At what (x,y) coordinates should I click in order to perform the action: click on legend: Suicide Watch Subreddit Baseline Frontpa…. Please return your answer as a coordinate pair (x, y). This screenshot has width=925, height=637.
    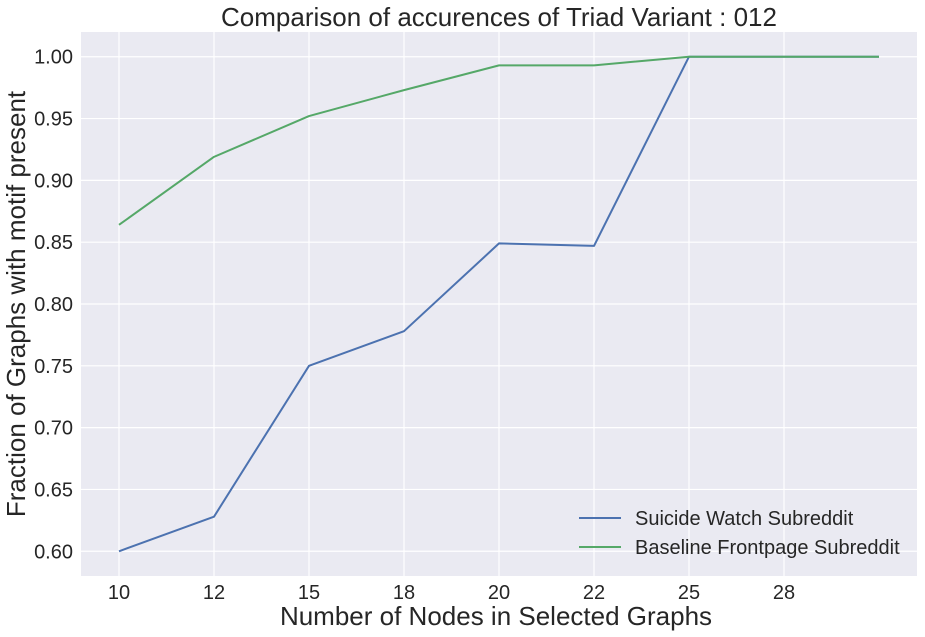
    Looking at the image, I should click on (739, 533).